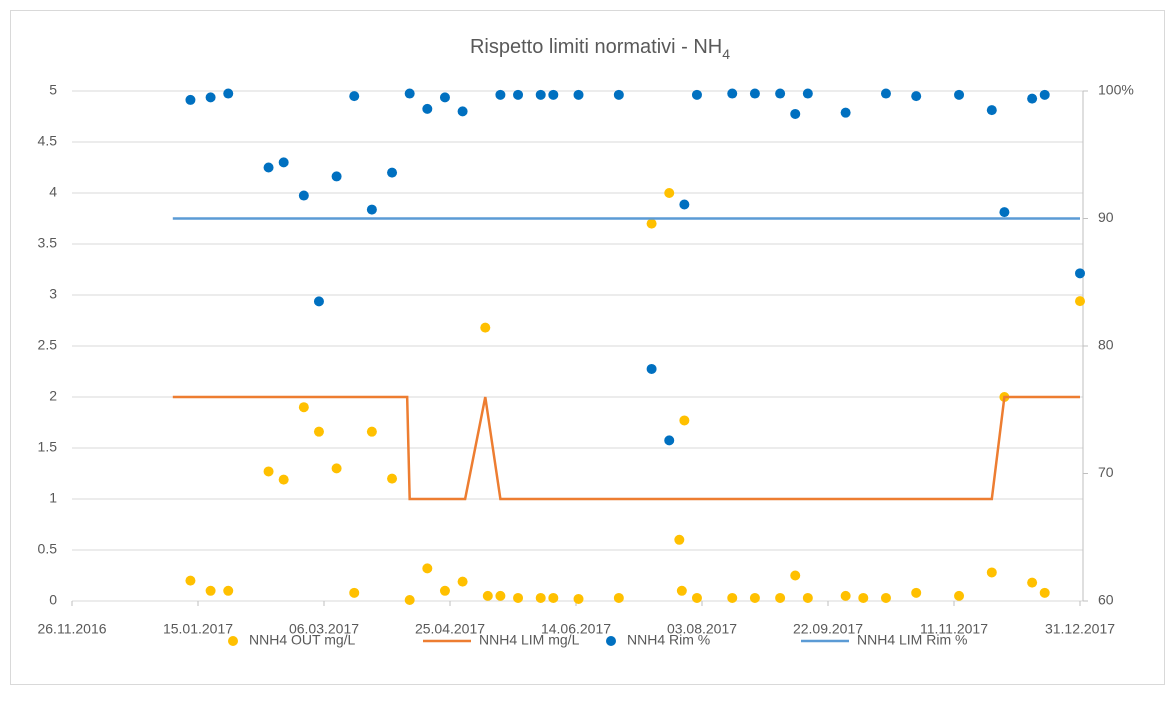  I want to click on y2-tick-label: 70, so click(1106, 472).